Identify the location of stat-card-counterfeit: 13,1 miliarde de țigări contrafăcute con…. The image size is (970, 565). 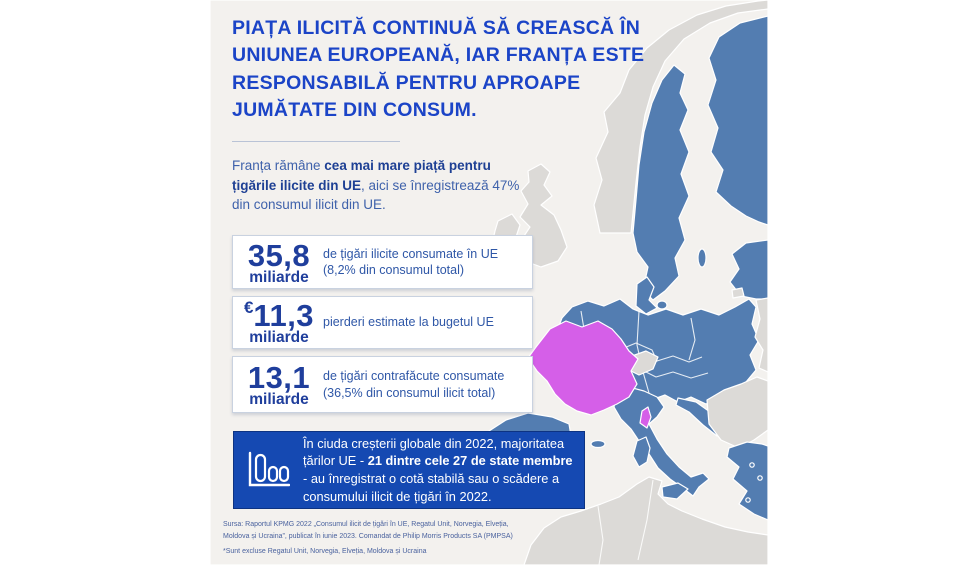
(382, 384).